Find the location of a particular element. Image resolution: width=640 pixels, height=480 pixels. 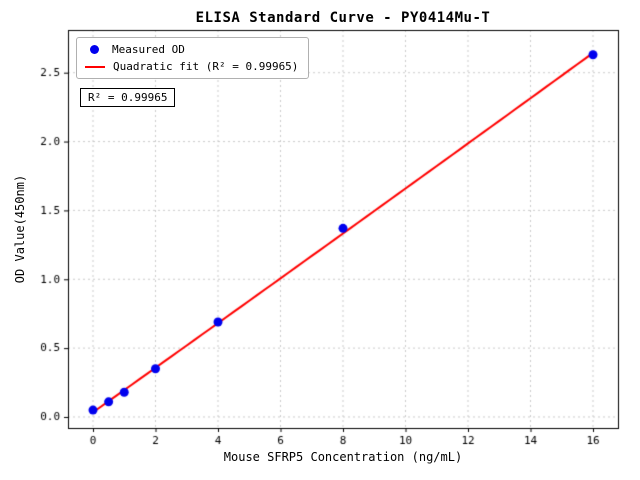

line-swatch-icon is located at coordinates (95, 66).